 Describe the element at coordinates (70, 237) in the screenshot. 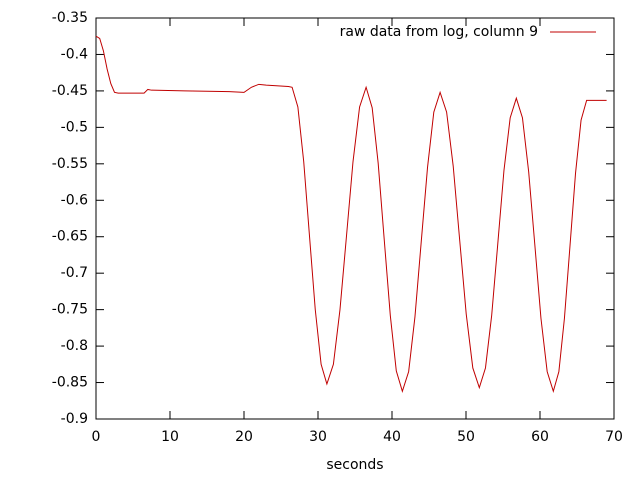

I see `y-tick-label: -0.65` at that location.